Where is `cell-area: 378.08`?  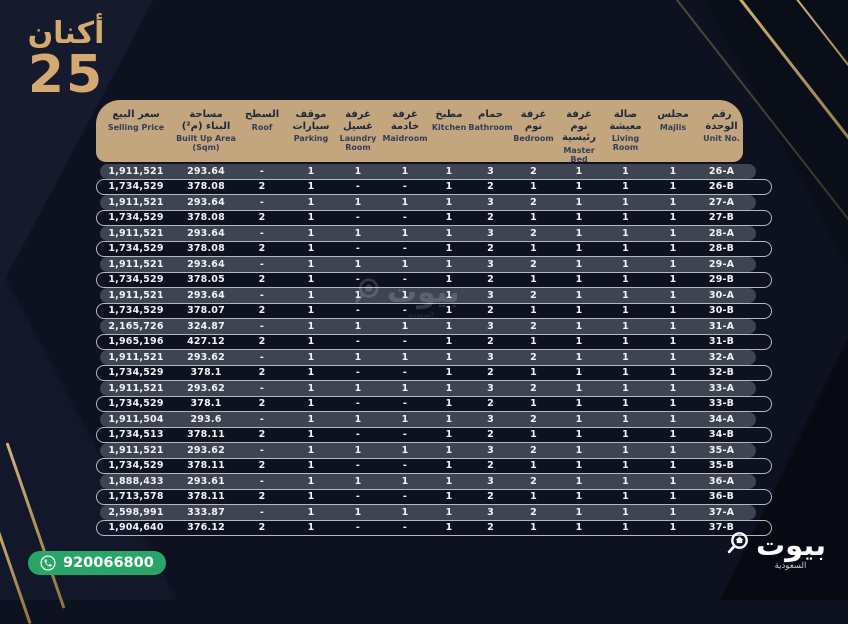 cell-area: 378.08 is located at coordinates (206, 249).